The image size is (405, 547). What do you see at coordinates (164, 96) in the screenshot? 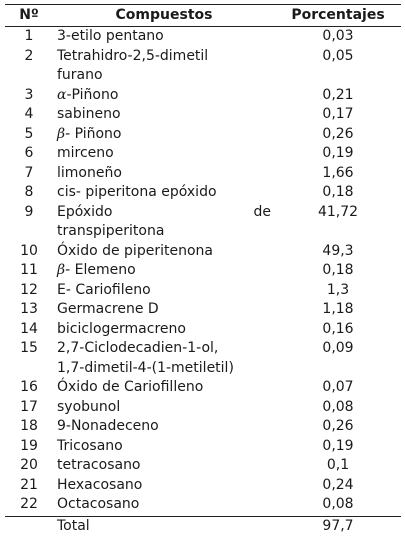
I see `compound-name: α-Piñono` at bounding box center [164, 96].